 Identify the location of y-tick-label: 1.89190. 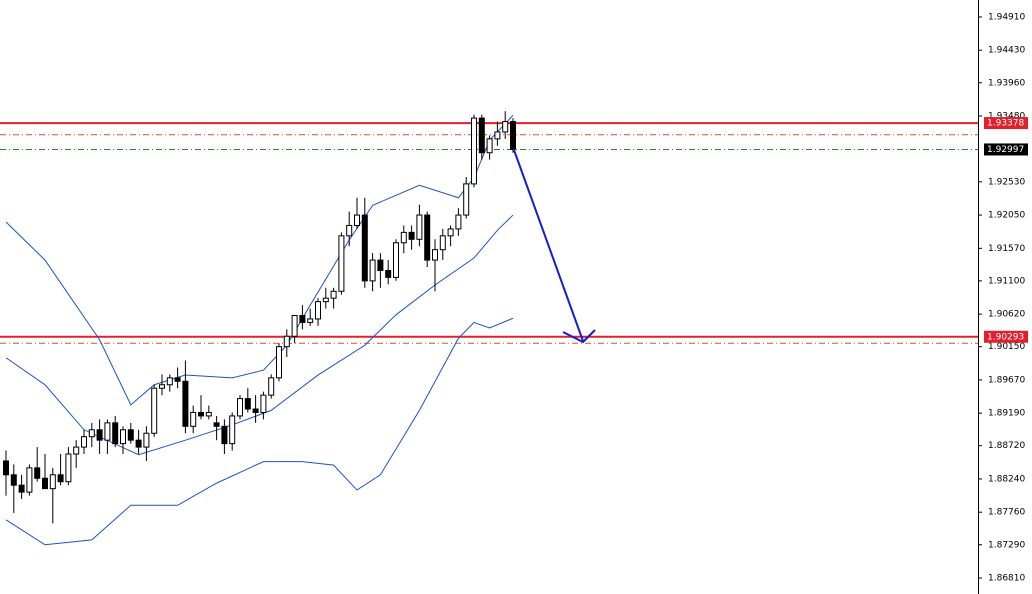
(1006, 414).